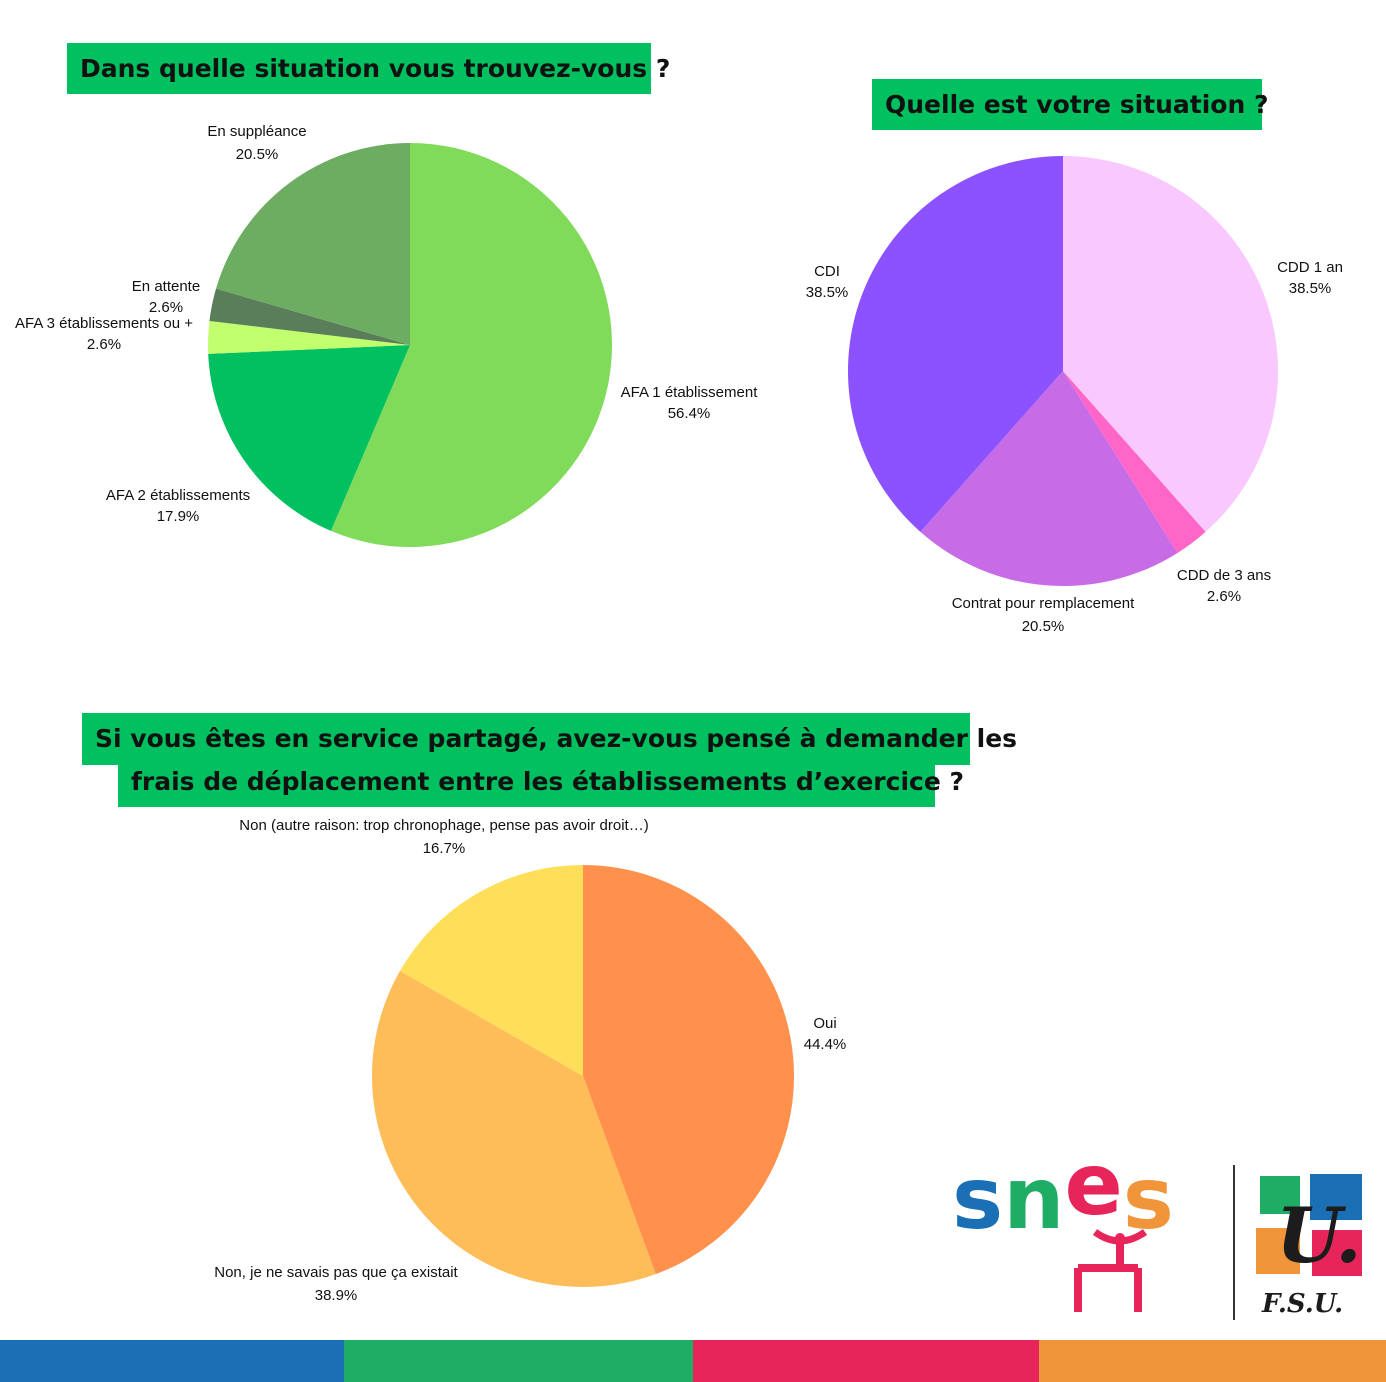 The image size is (1386, 1382). I want to click on fsu-emblem-letter: U., so click(1319, 1235).